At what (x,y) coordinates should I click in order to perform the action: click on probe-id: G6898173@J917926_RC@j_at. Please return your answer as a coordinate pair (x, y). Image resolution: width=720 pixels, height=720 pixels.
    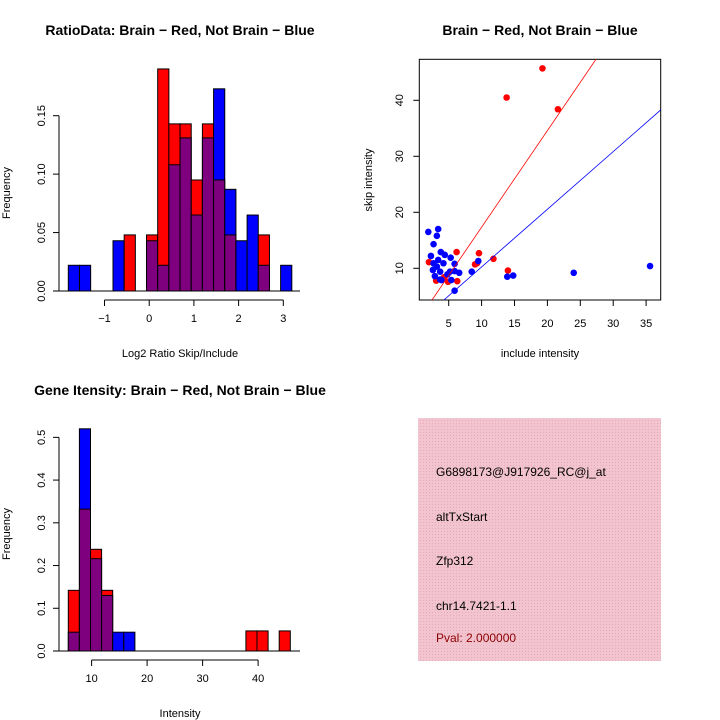
    Looking at the image, I should click on (521, 472).